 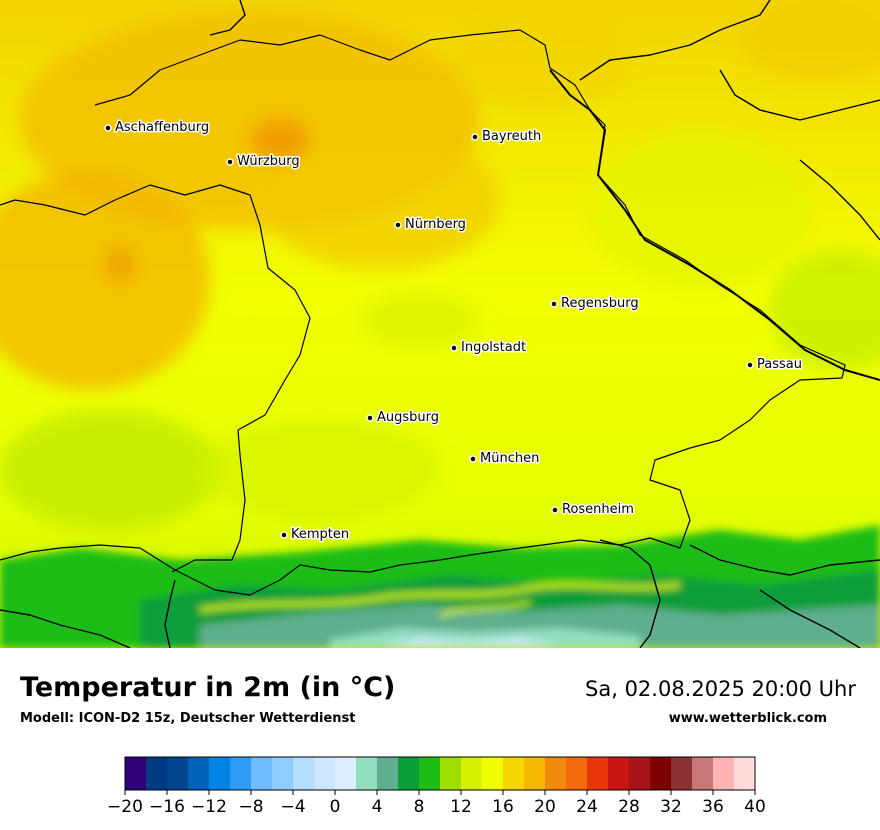 What do you see at coordinates (408, 417) in the screenshot?
I see `city-label: Augsburg` at bounding box center [408, 417].